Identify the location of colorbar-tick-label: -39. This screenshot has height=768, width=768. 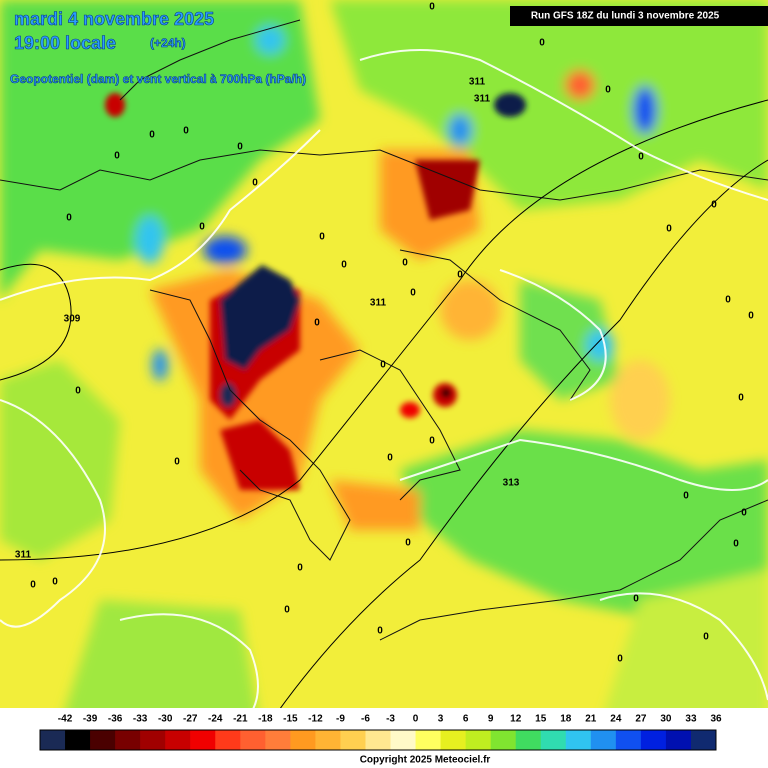
(90, 719).